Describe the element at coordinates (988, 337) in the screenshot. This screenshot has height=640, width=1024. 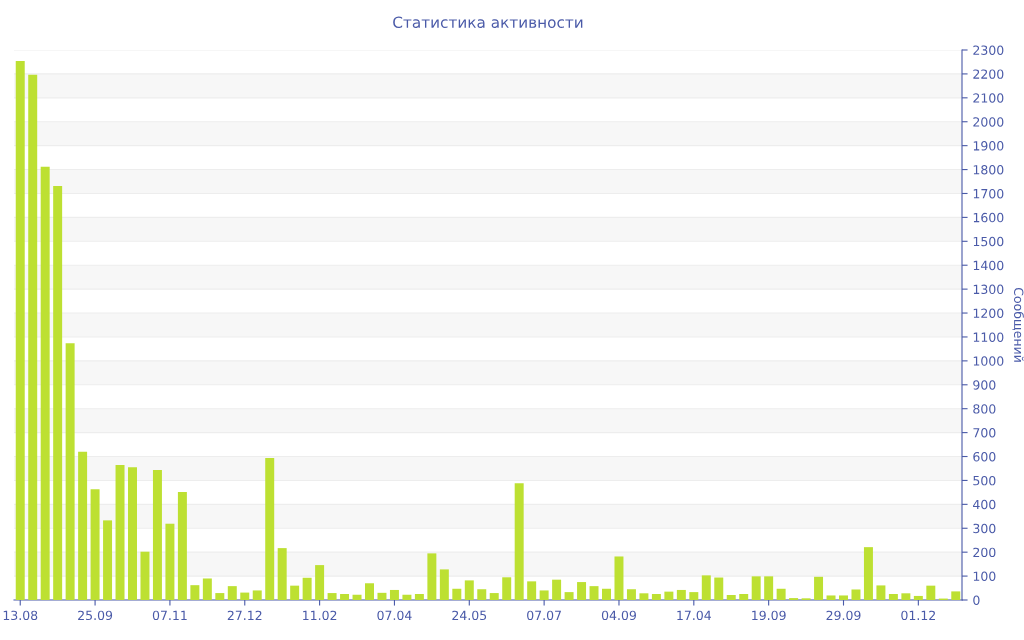
I see `y-tick-label: 1100` at that location.